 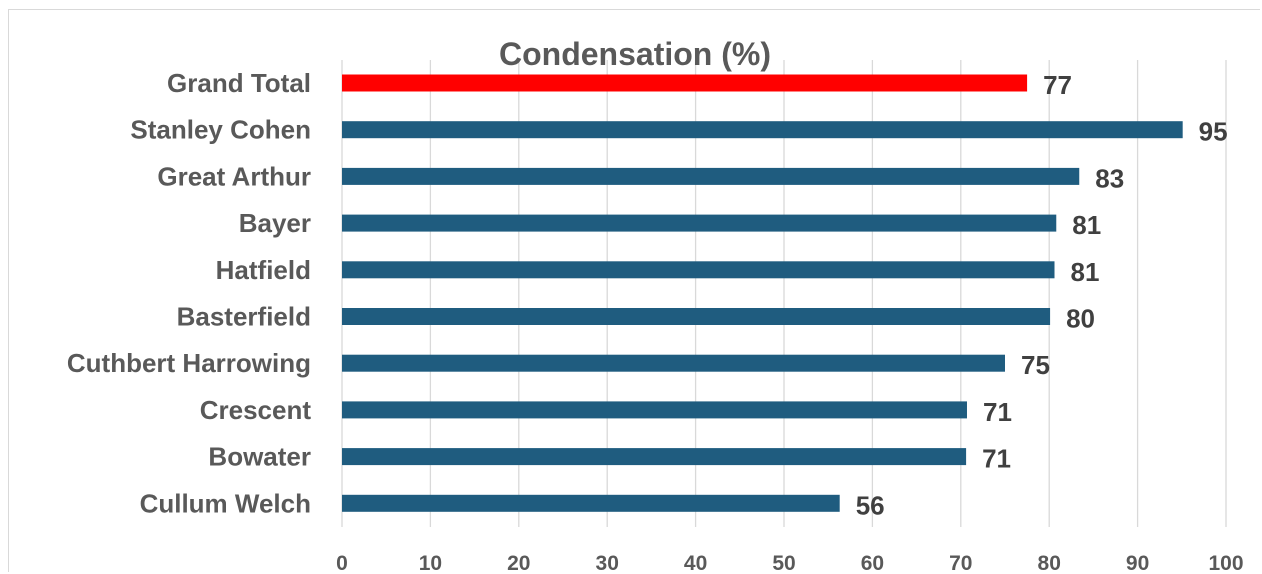 I want to click on x-tick-label: 20, so click(x=518, y=563).